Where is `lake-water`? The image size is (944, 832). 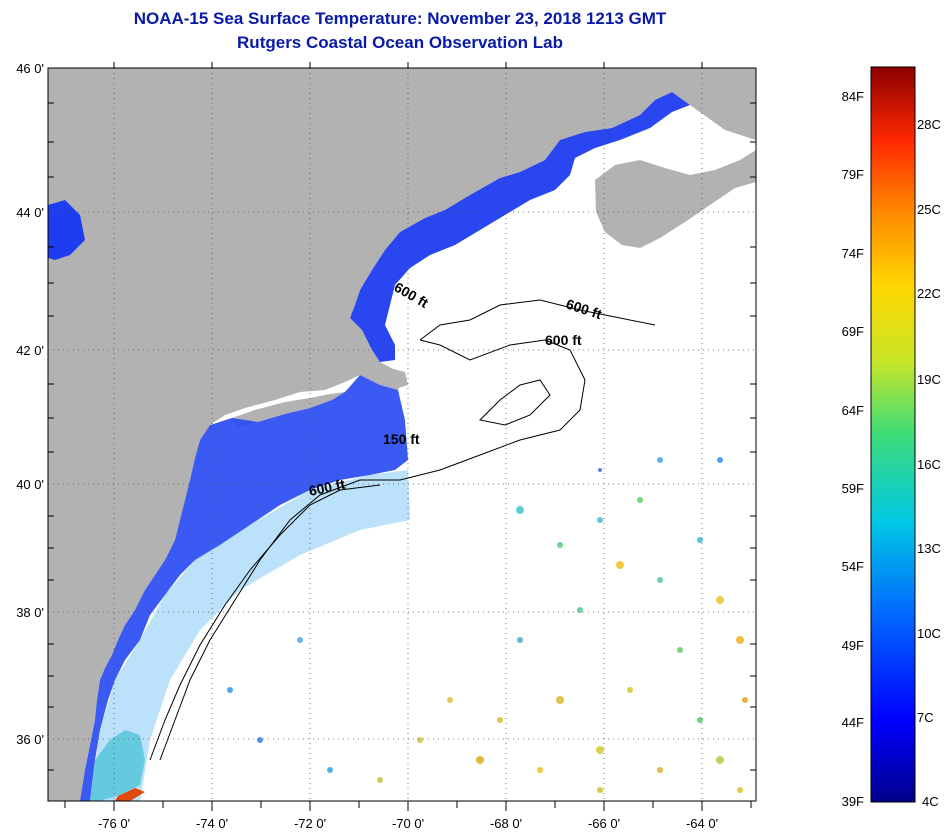
lake-water is located at coordinates (66, 230).